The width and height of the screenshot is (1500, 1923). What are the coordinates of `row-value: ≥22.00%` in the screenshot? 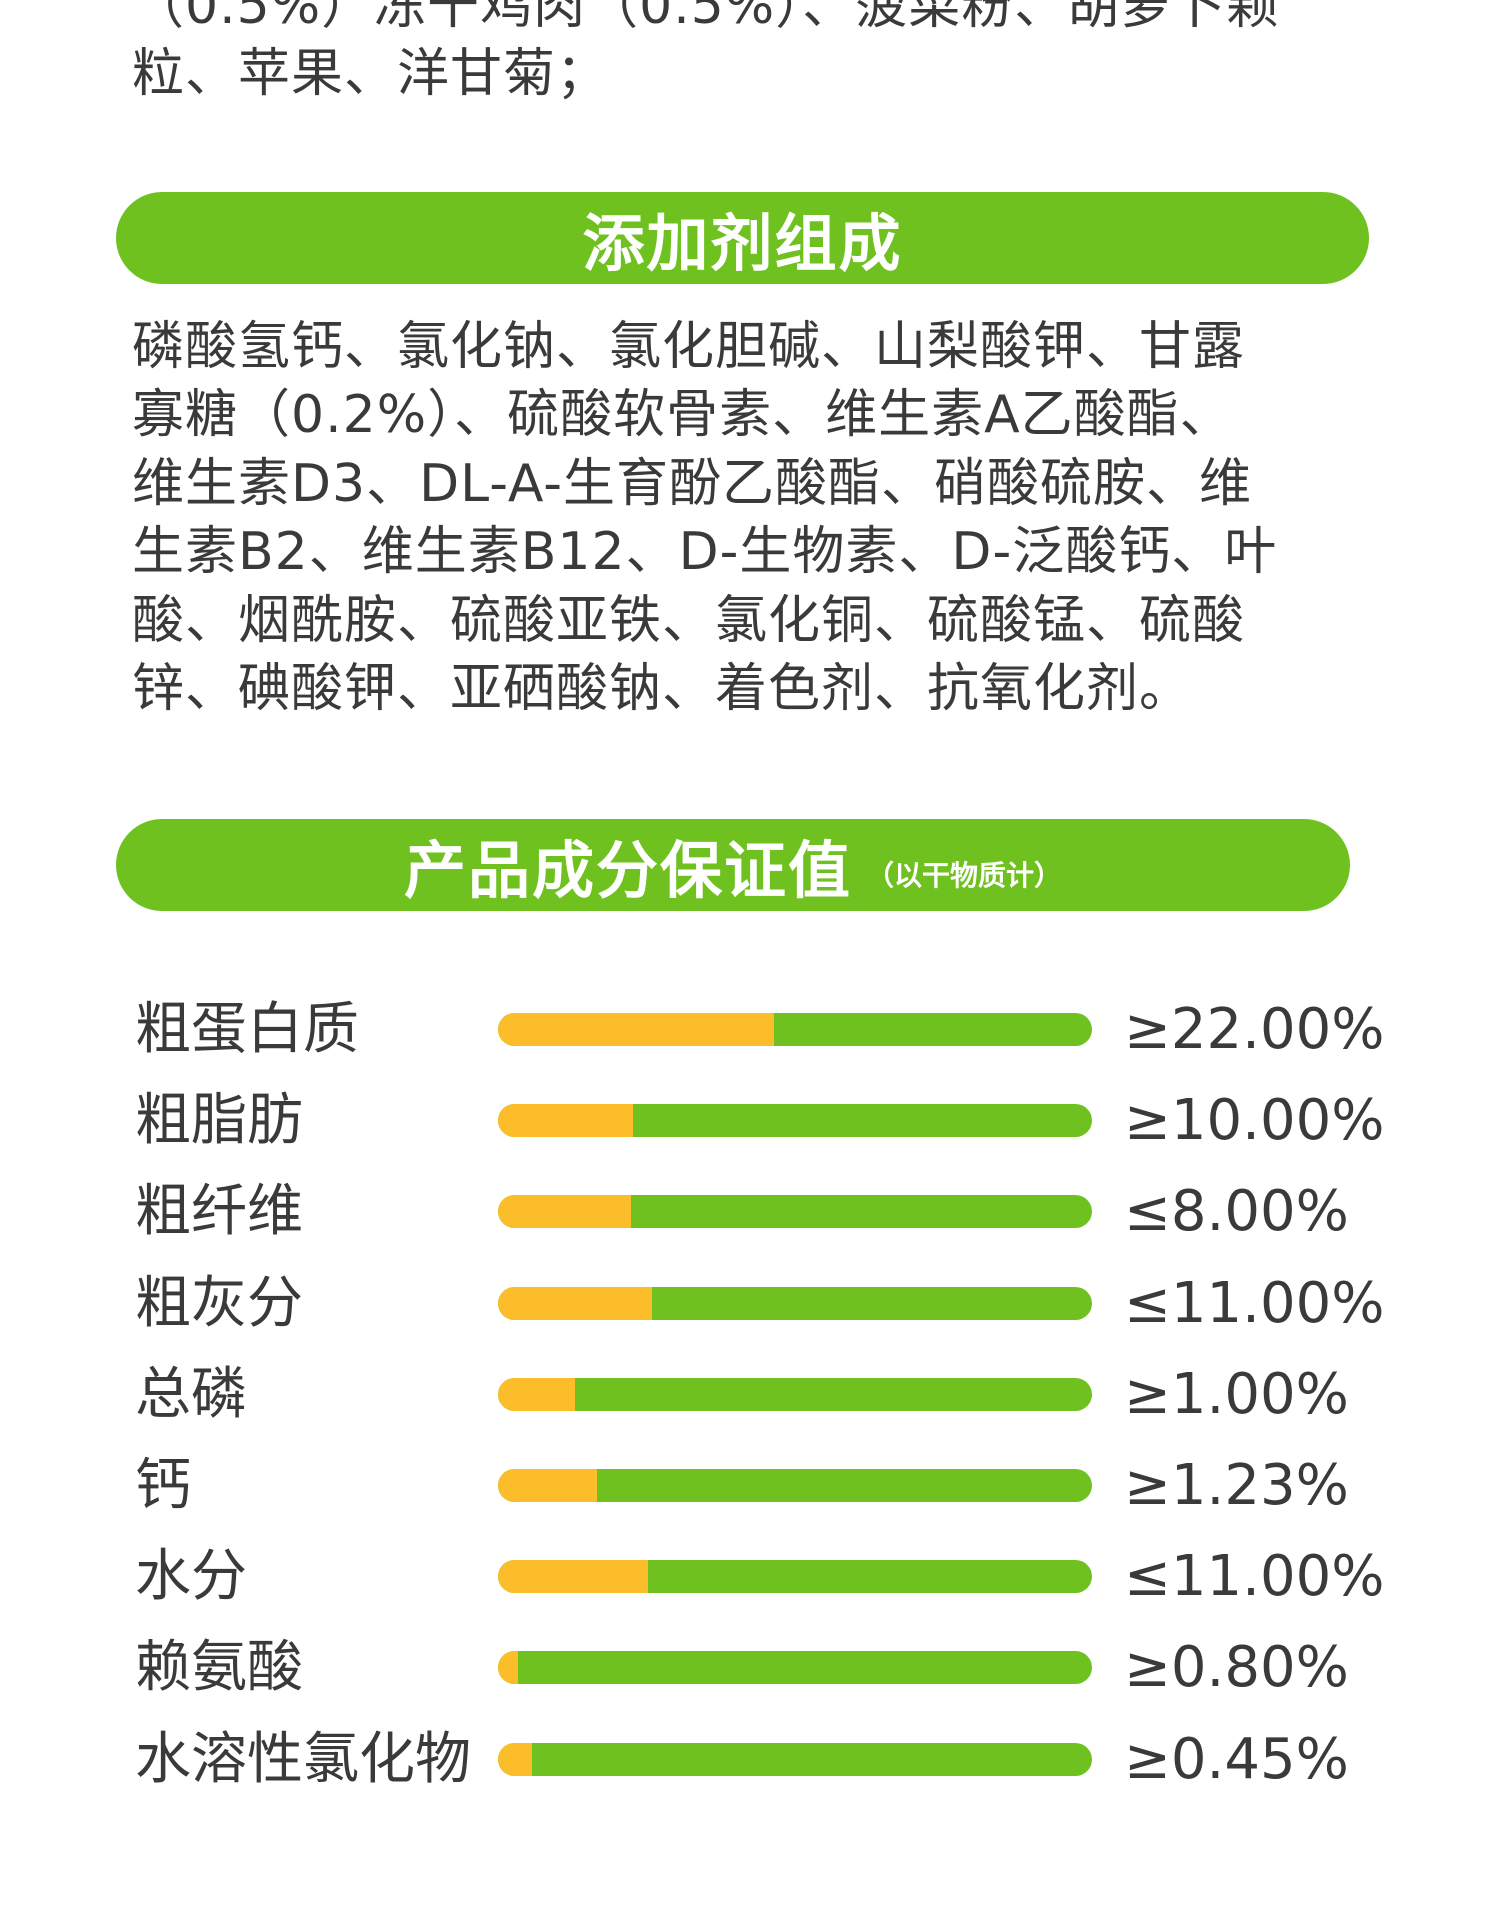 It's located at (1254, 1029).